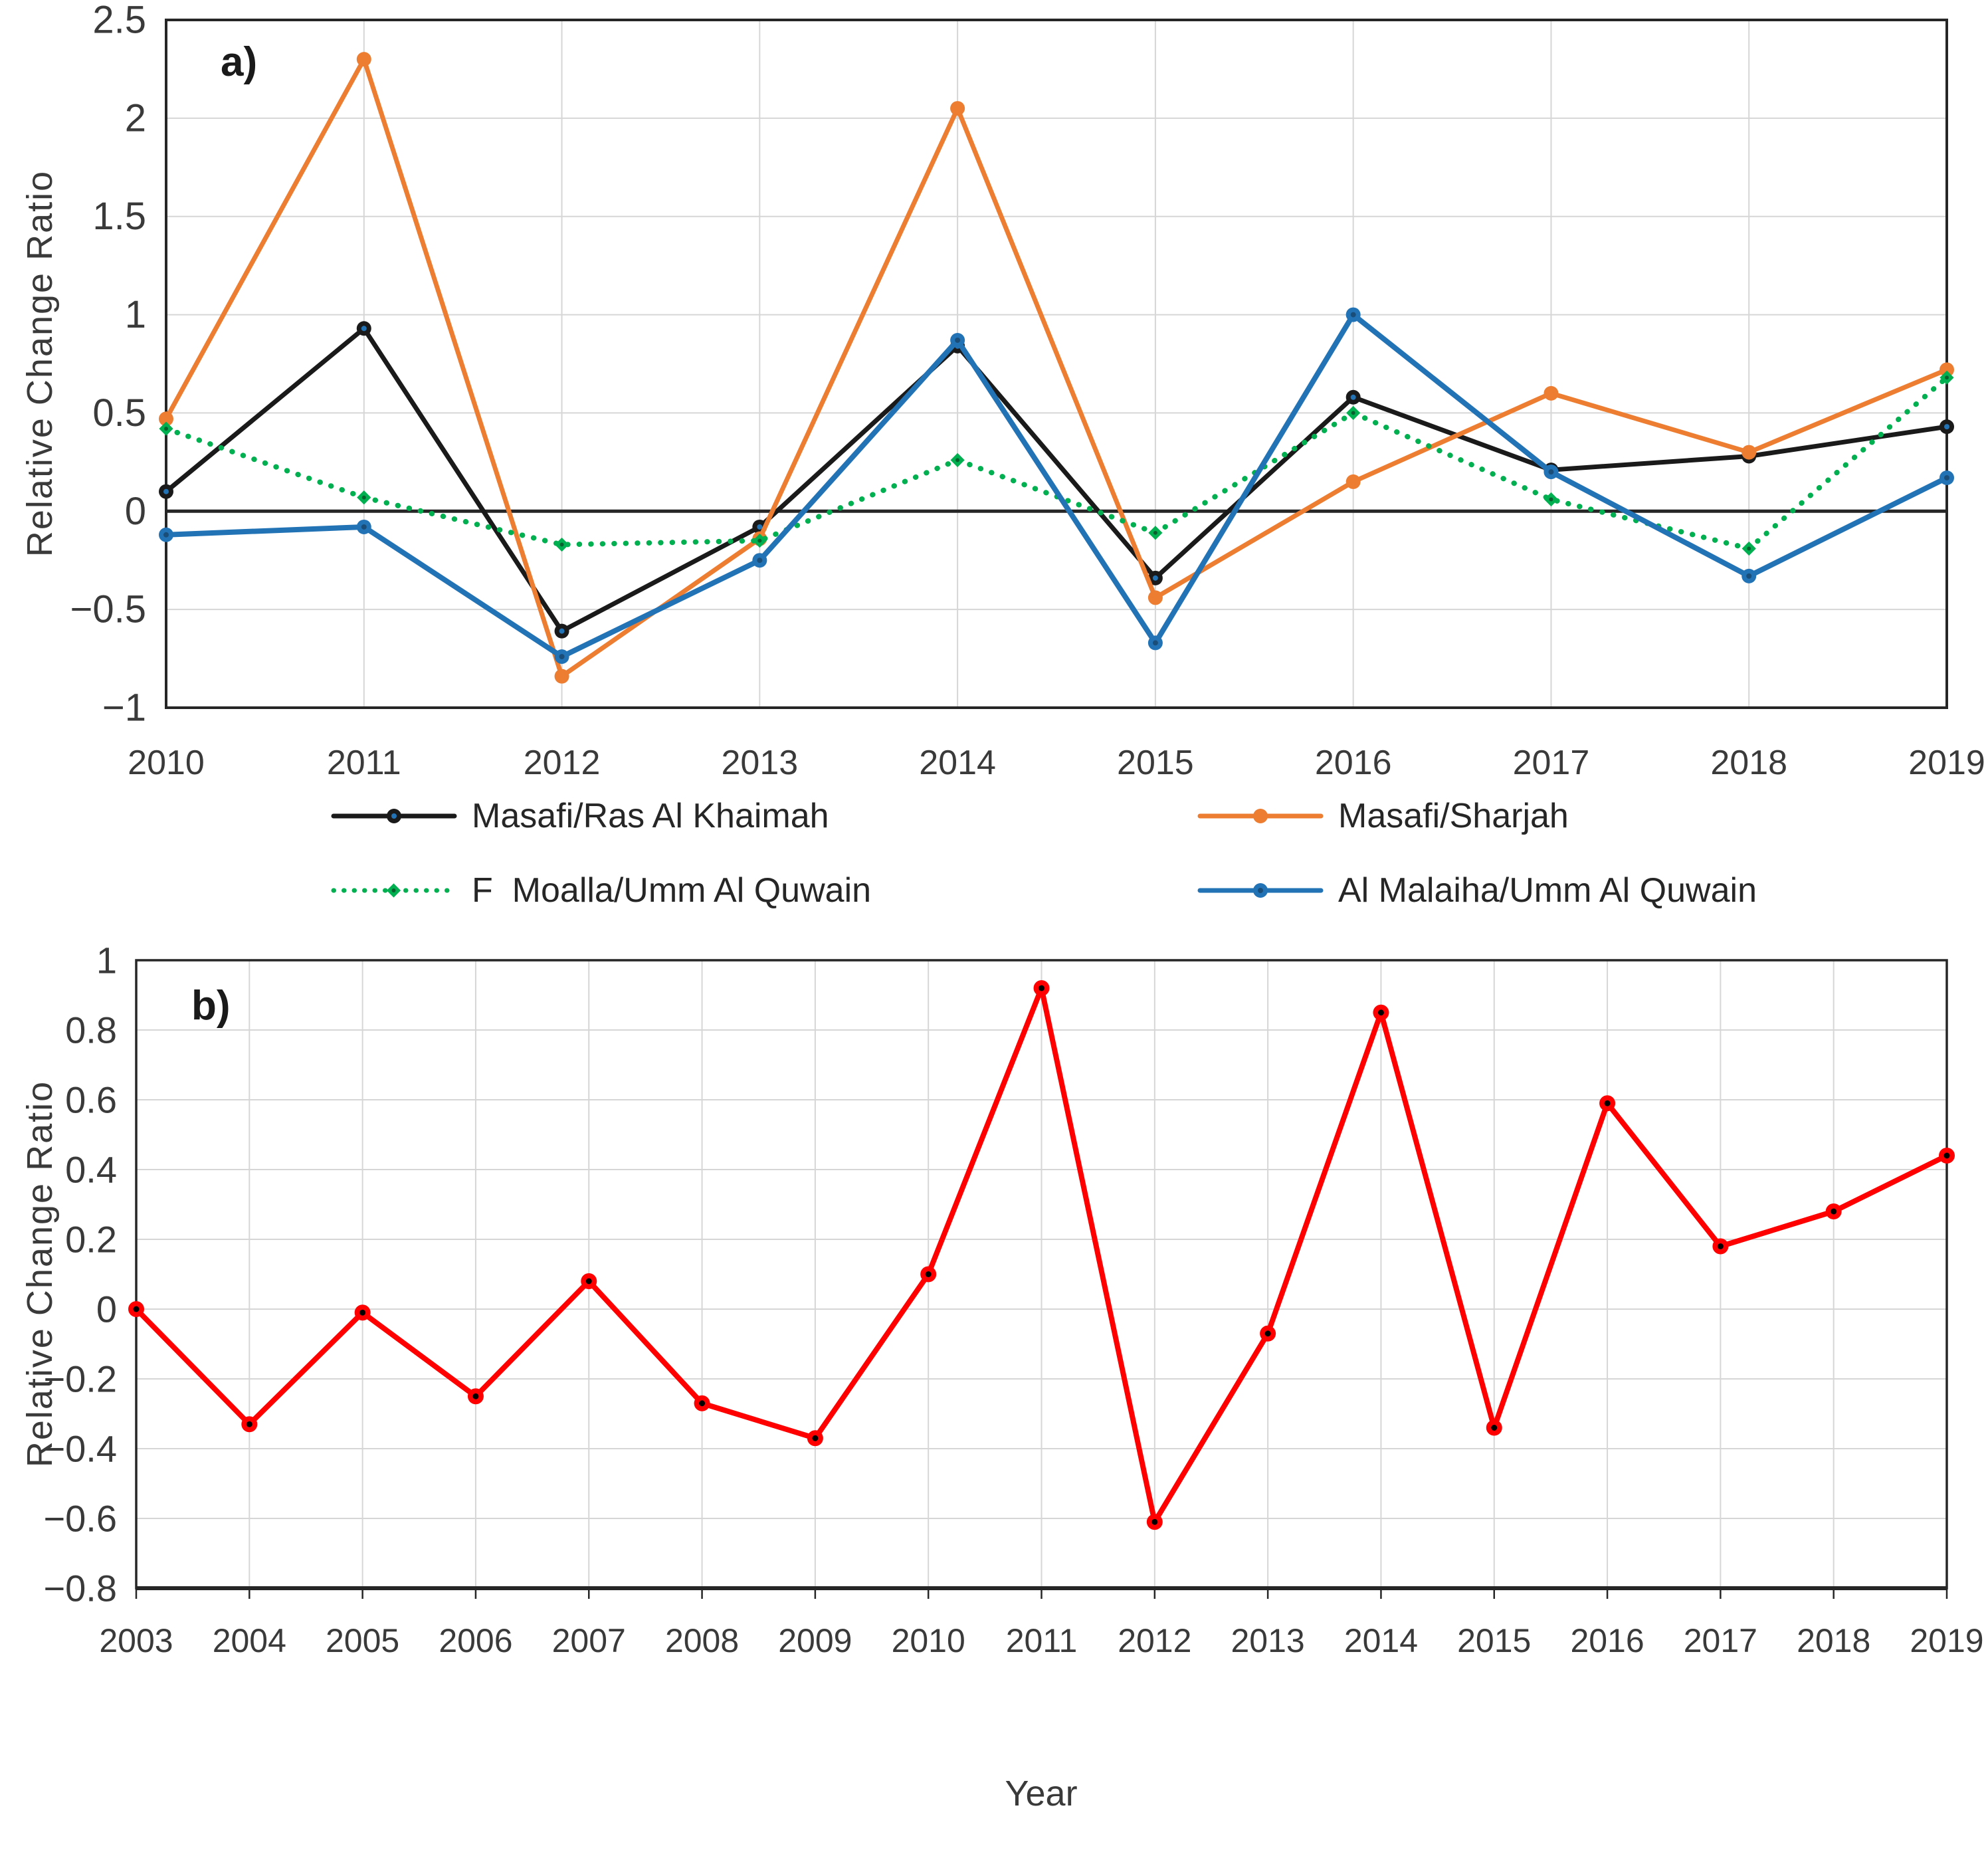  I want to click on svg-text: −0.4, so click(80, 1449).